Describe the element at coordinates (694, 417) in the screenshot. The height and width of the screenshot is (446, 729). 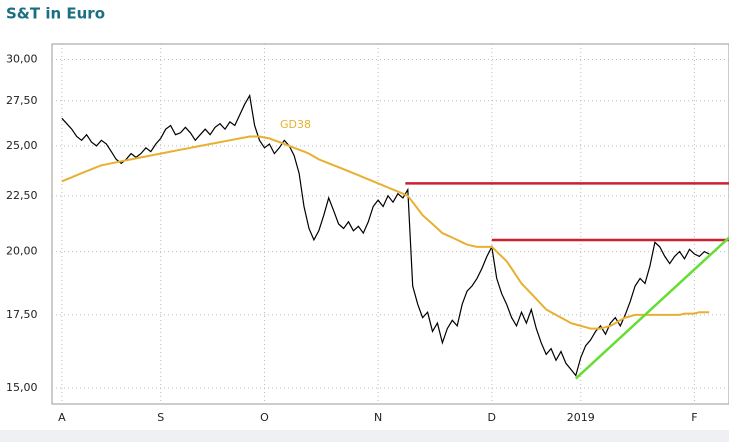
I see `x-tick-label: F` at that location.